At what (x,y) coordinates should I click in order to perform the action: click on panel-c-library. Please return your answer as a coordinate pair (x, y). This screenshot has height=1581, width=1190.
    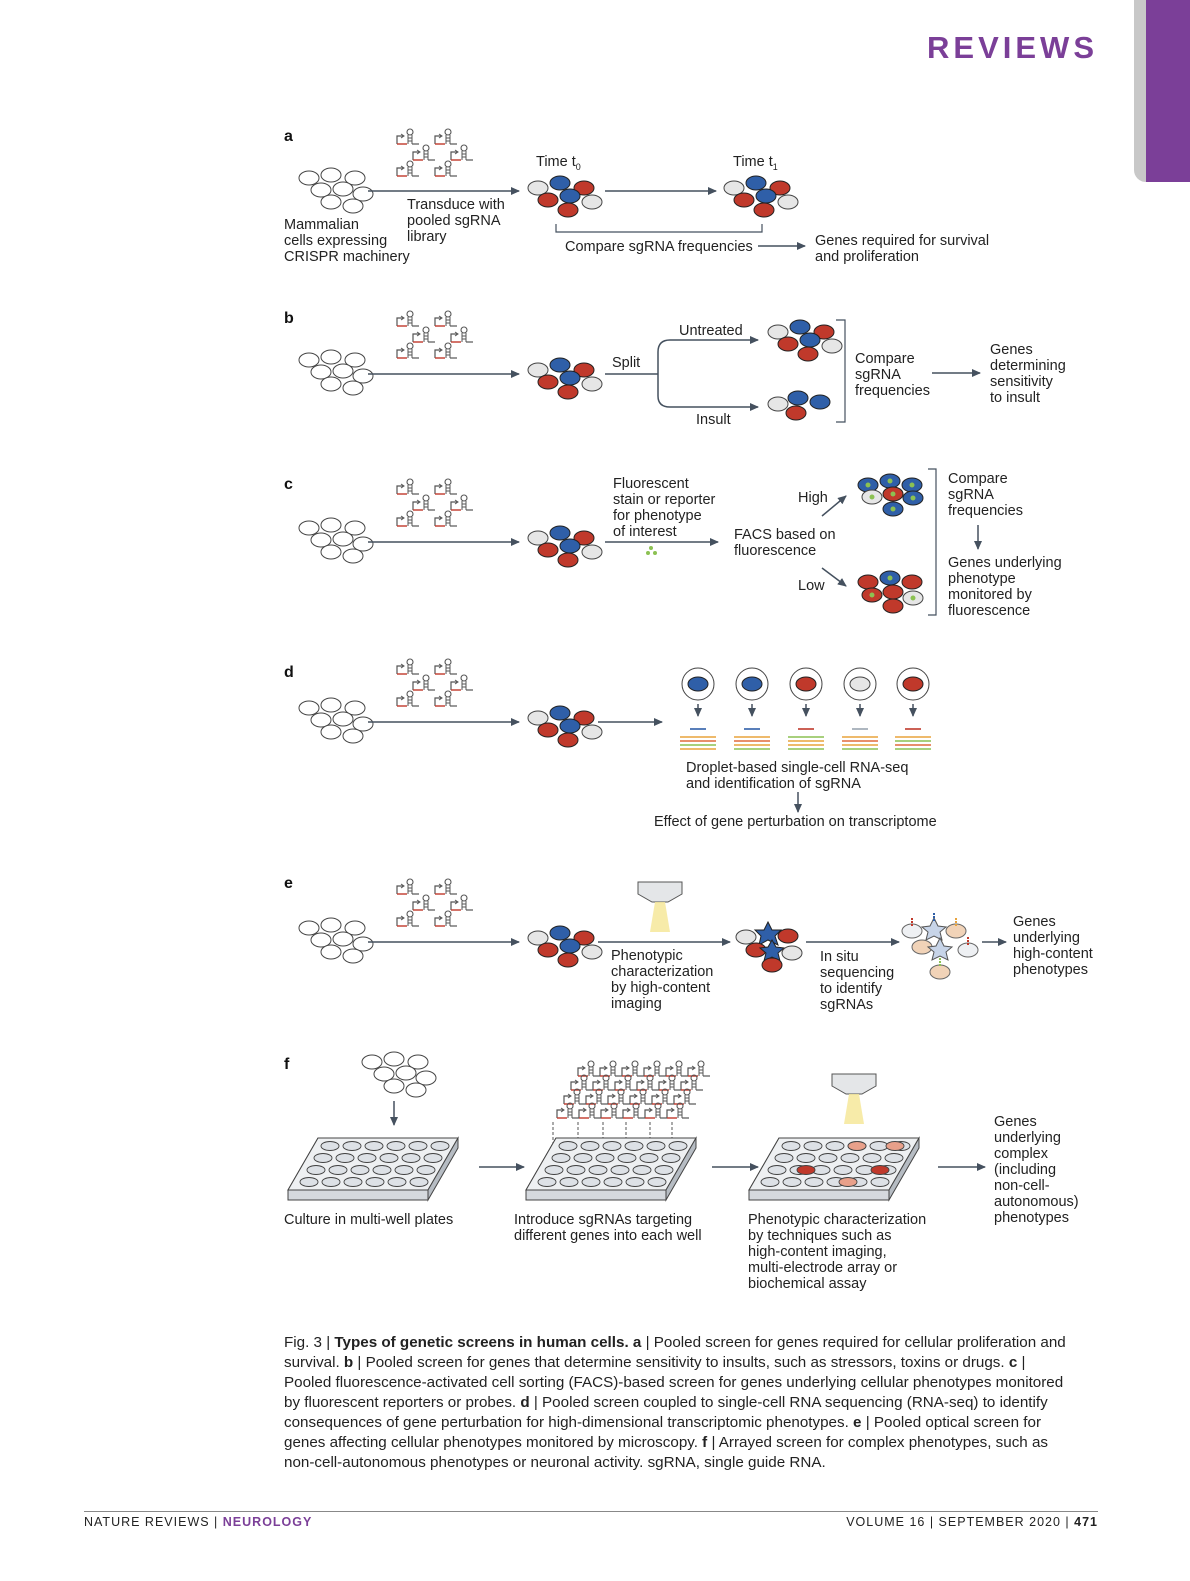
    Looking at the image, I should click on (435, 502).